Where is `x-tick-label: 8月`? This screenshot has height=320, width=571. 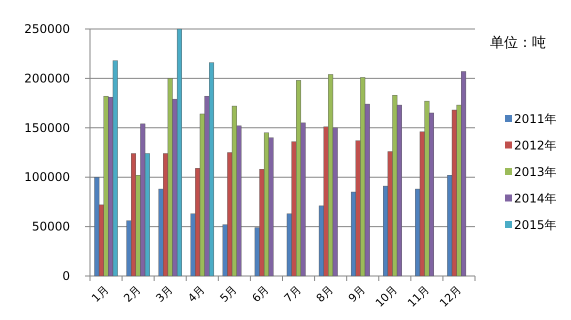
x-tick-label: 8月 is located at coordinates (325, 293).